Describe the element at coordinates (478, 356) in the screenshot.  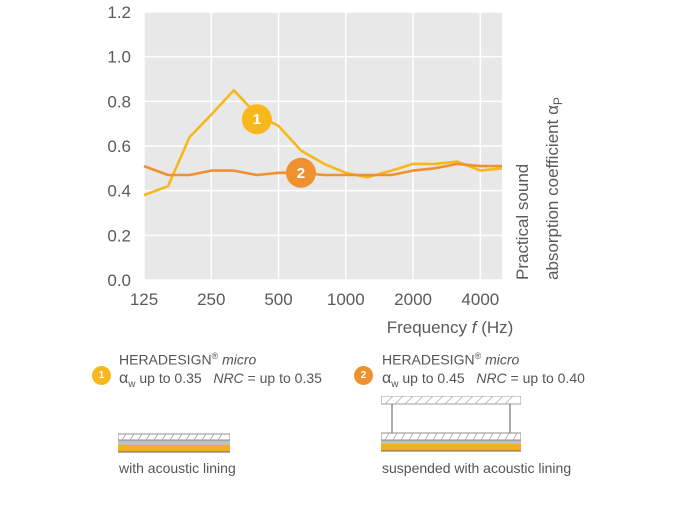
I see `legend-2-reg: ®` at that location.